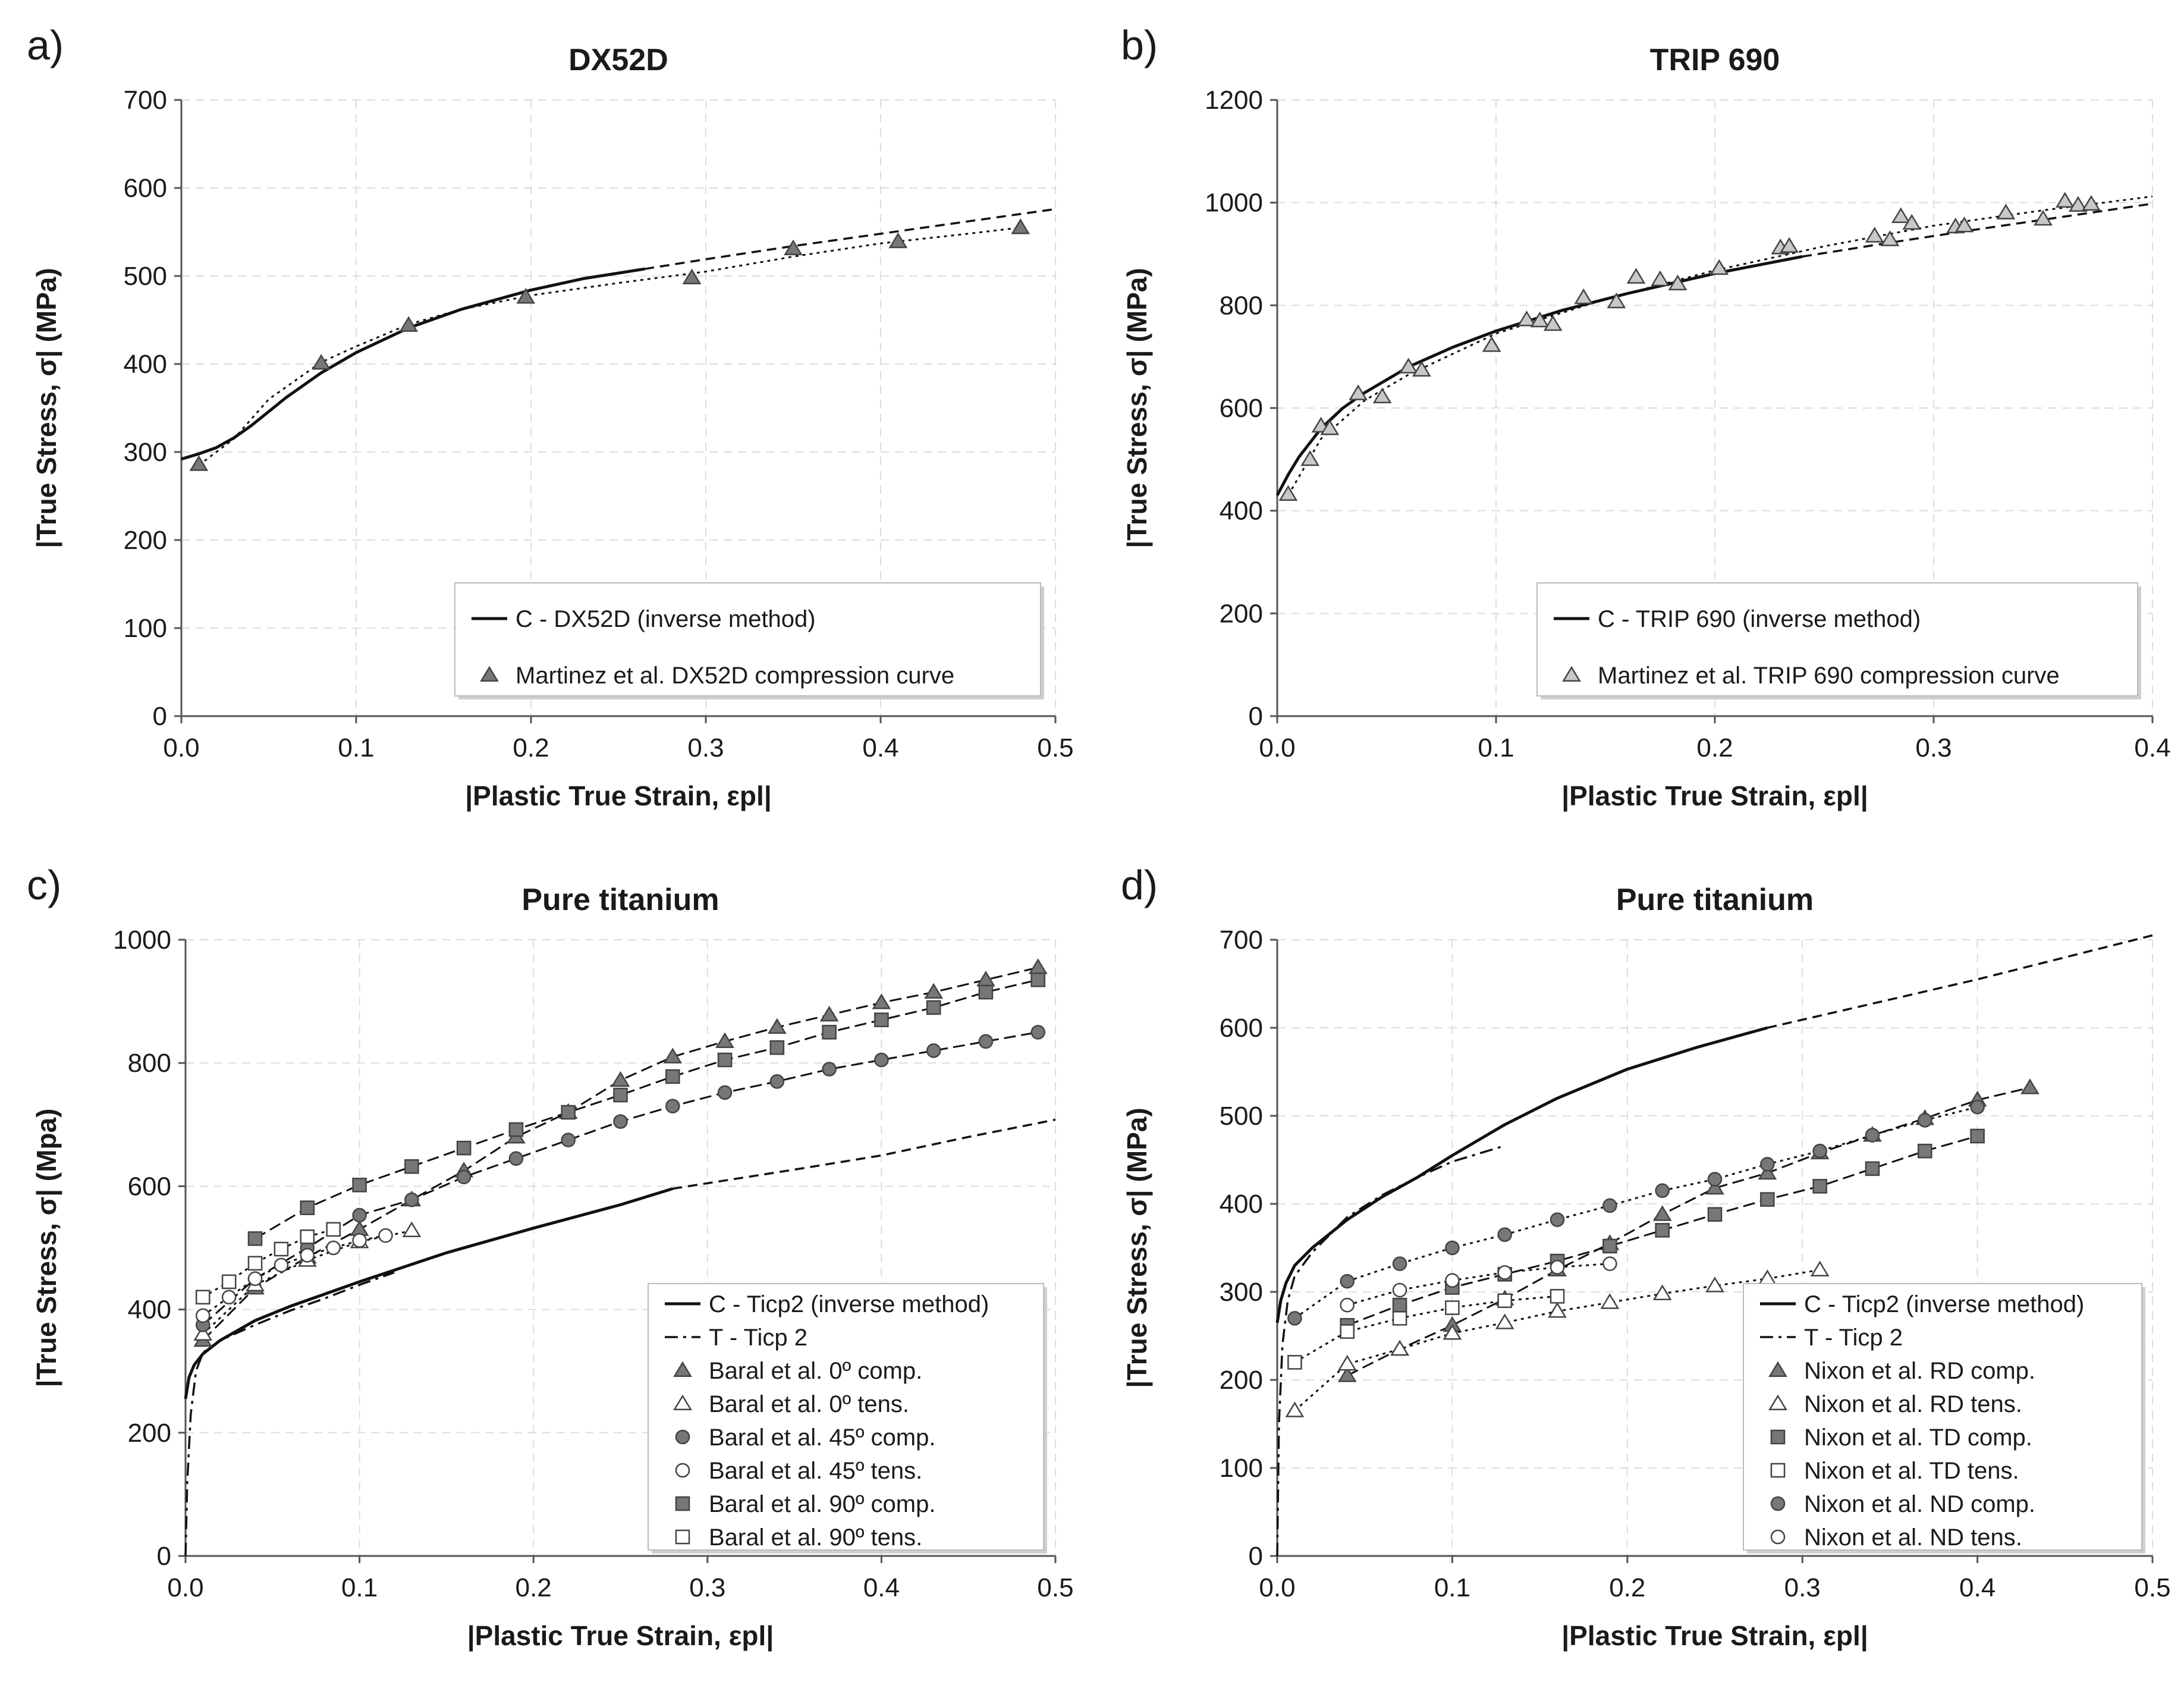 The height and width of the screenshot is (1688, 2184). Describe the element at coordinates (1241, 511) in the screenshot. I see `y-tick-label: 400` at that location.